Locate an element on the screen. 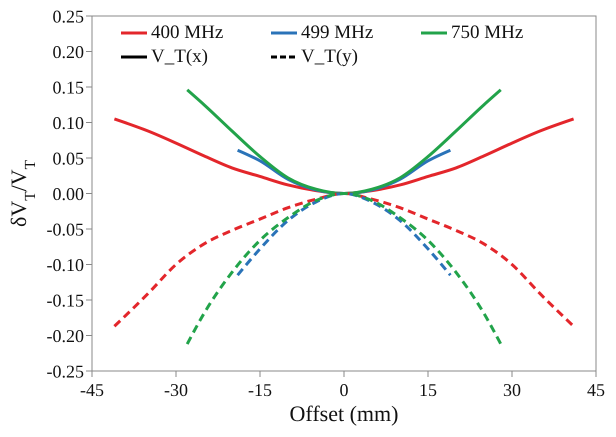  x-tick-label: 45 is located at coordinates (596, 390).